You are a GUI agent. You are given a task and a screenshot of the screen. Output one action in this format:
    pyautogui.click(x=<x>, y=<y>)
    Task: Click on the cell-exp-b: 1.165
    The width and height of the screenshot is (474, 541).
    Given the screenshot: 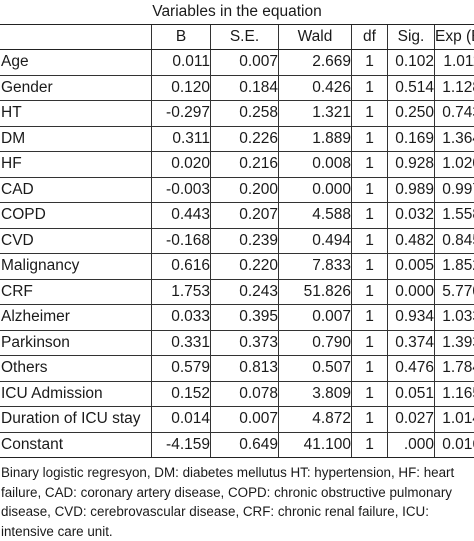 What is the action you would take?
    pyautogui.click(x=454, y=394)
    